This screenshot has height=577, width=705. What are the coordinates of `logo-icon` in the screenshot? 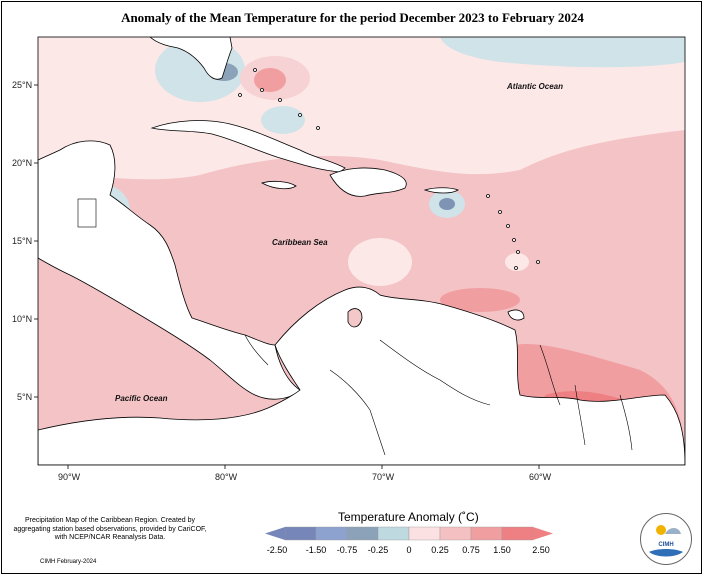 It's located at (666, 541).